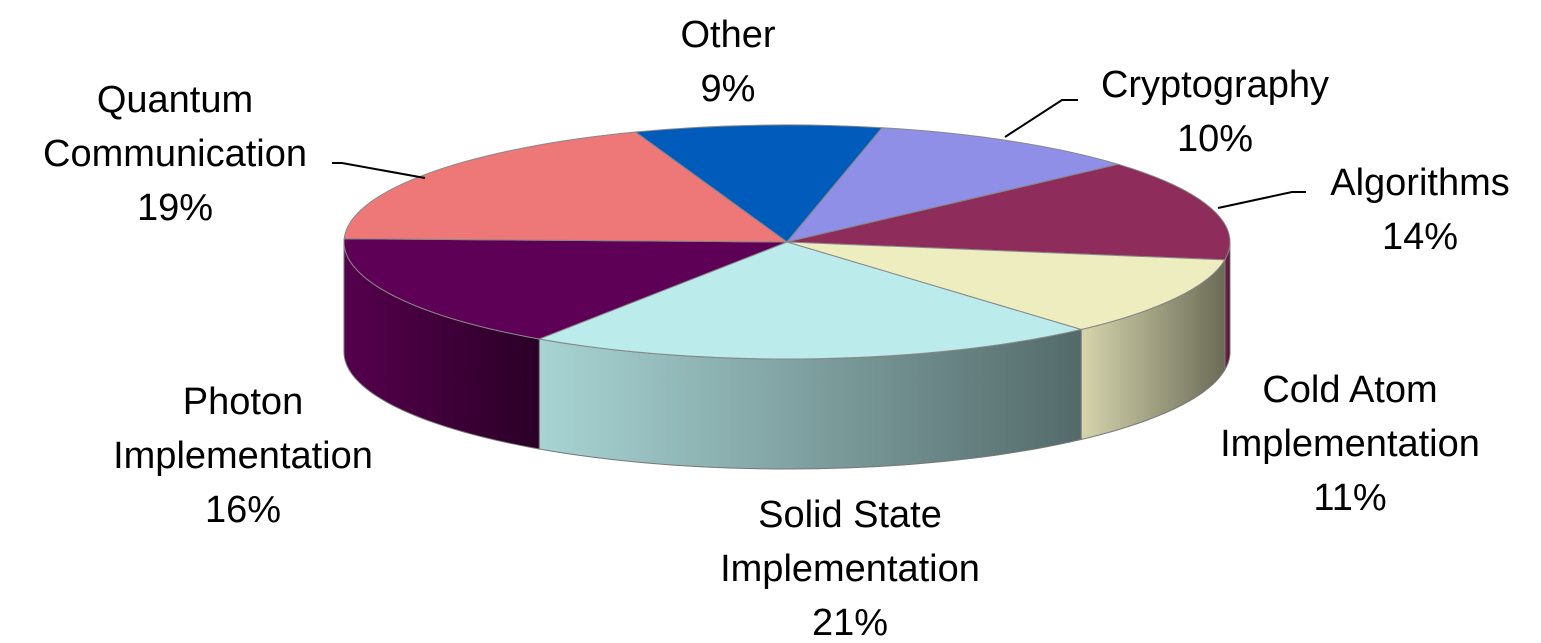  I want to click on slice-label: Algorithms 14%, so click(1415, 210).